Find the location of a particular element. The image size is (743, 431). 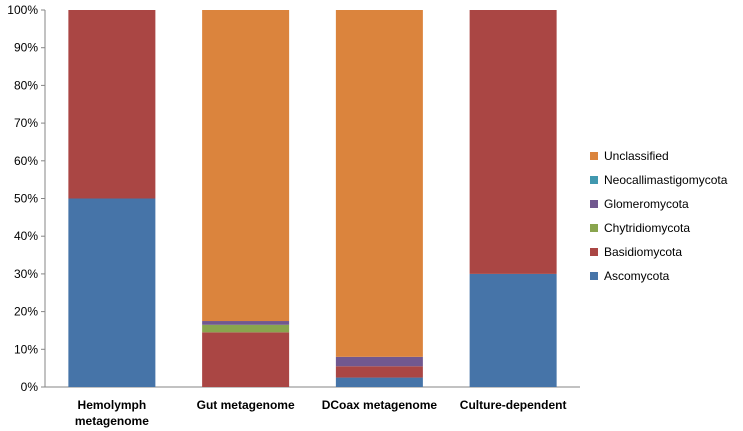

legend-label: Neocallimastigomycota is located at coordinates (666, 180).